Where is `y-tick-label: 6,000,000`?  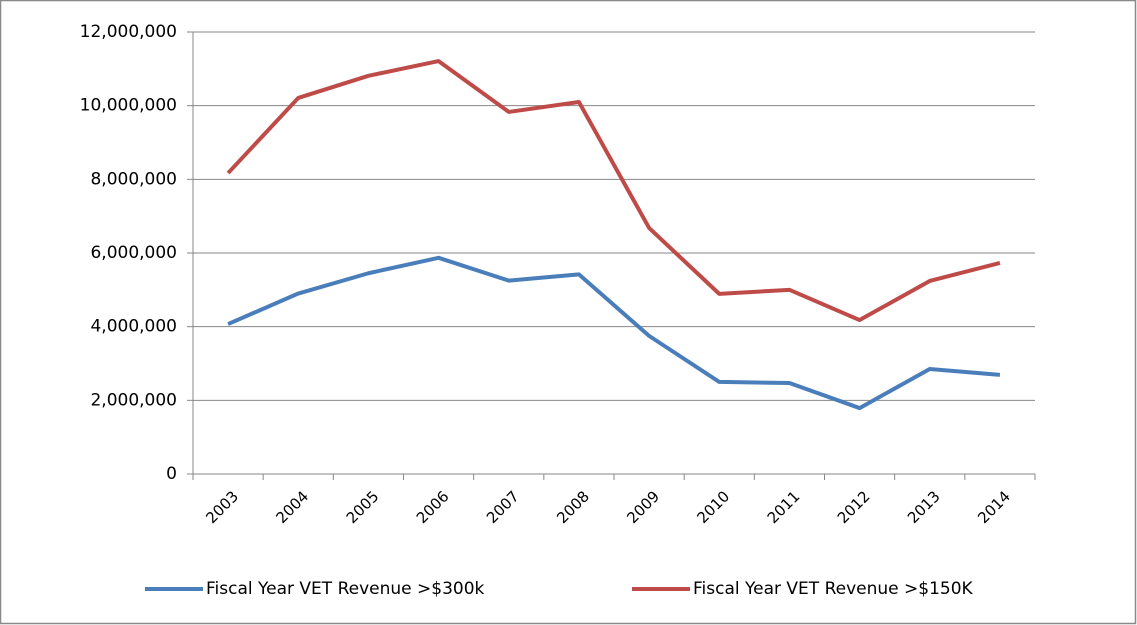 y-tick-label: 6,000,000 is located at coordinates (133, 253).